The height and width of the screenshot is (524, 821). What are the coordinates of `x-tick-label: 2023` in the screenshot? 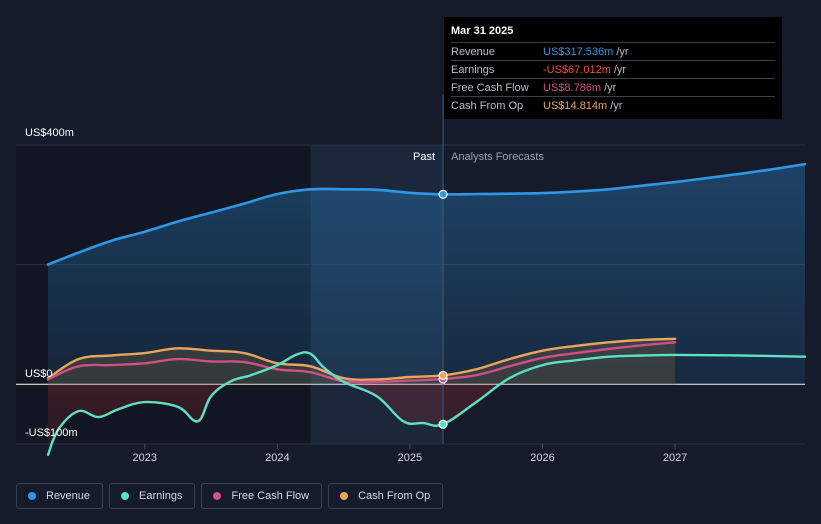 It's located at (145, 458).